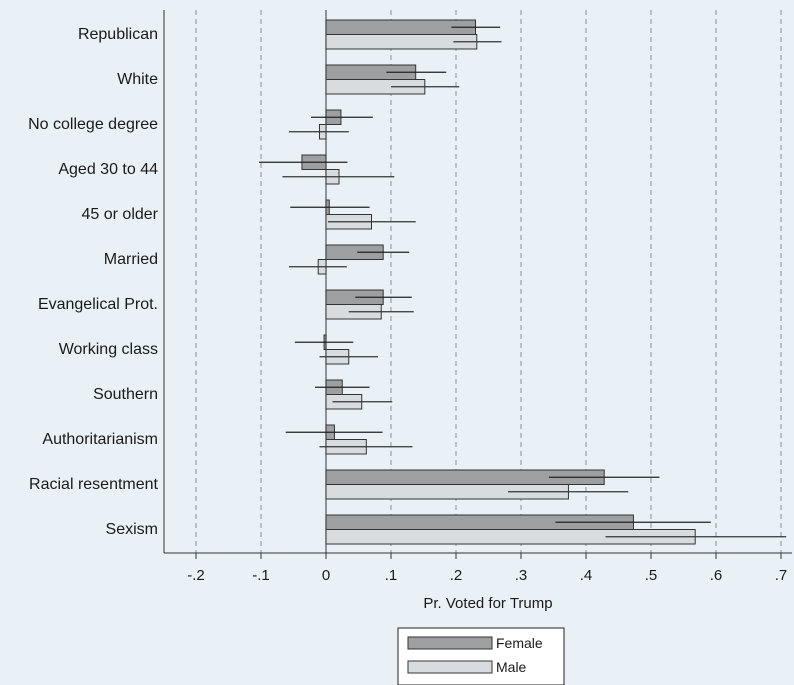  Describe the element at coordinates (326, 575) in the screenshot. I see `x-tick-label: 0` at that location.